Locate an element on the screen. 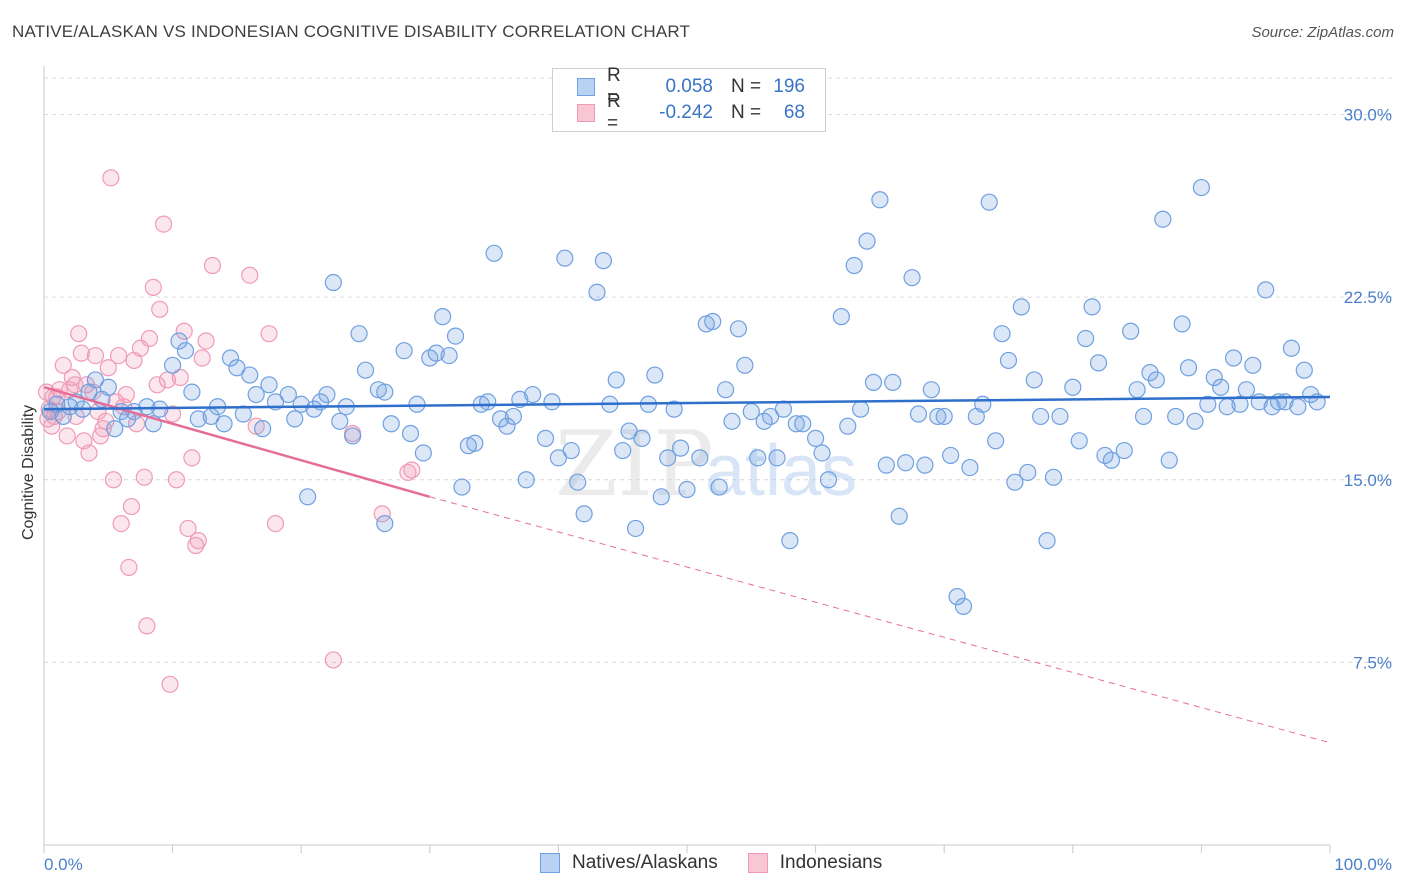  y-tick-label: 30.0% is located at coordinates (1368, 115).